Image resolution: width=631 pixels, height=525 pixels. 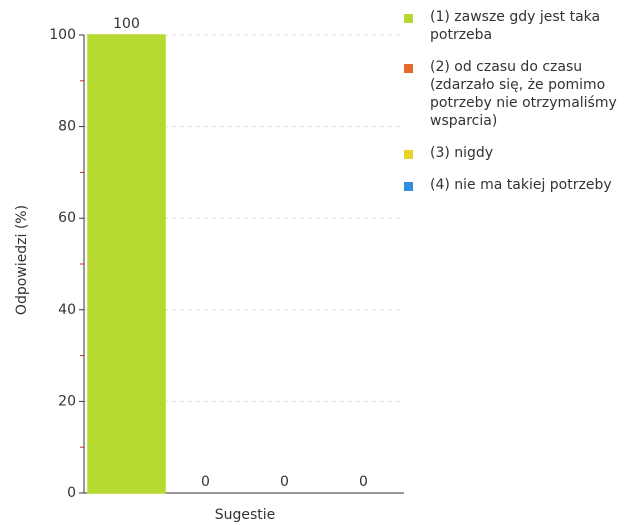 What do you see at coordinates (67, 310) in the screenshot?
I see `y-tick-label: 40` at bounding box center [67, 310].